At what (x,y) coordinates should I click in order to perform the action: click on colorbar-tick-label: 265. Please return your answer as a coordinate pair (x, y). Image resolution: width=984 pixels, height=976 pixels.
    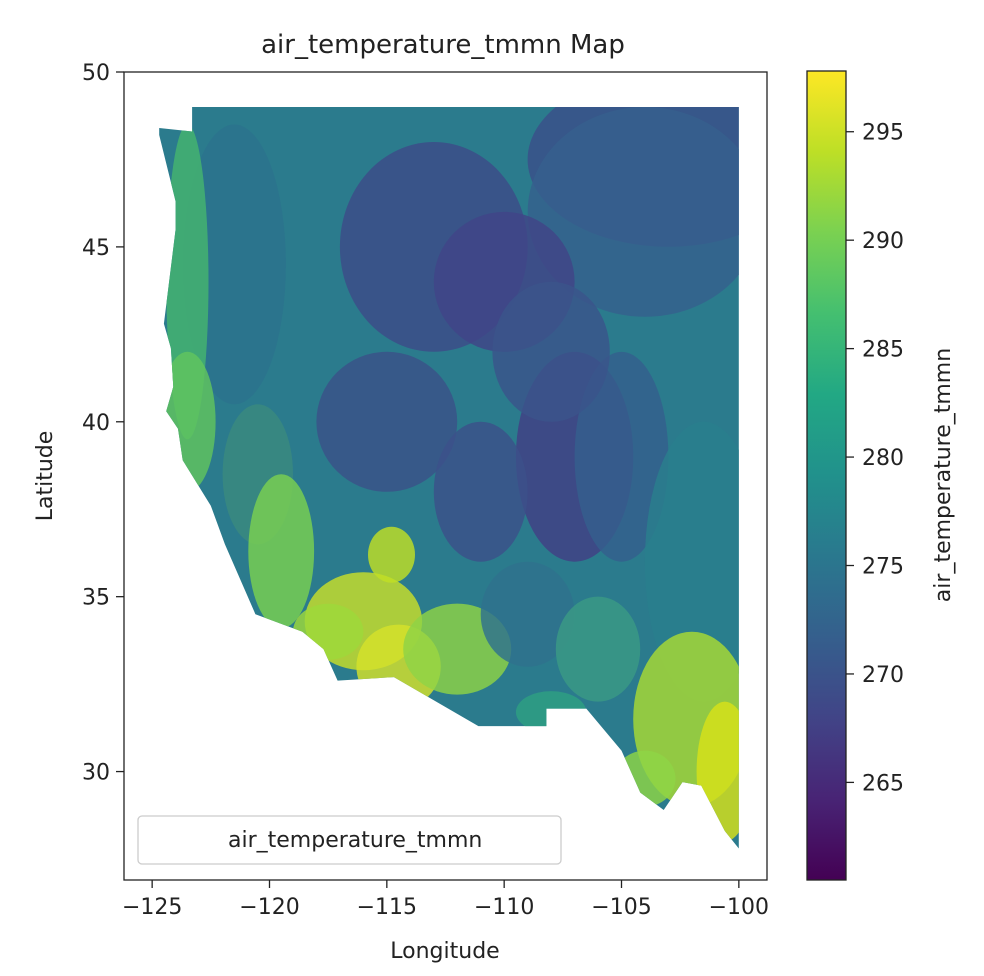
    Looking at the image, I should click on (883, 783).